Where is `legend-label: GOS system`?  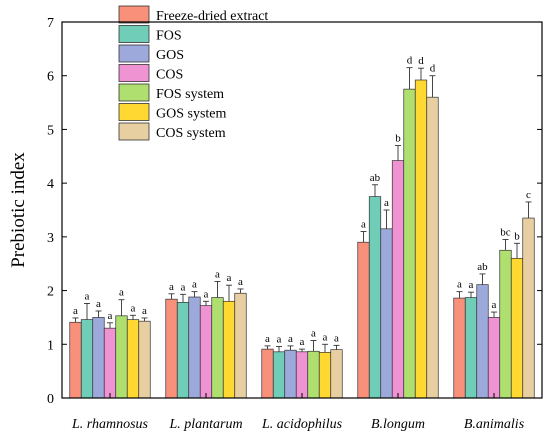 legend-label: GOS system is located at coordinates (191, 114).